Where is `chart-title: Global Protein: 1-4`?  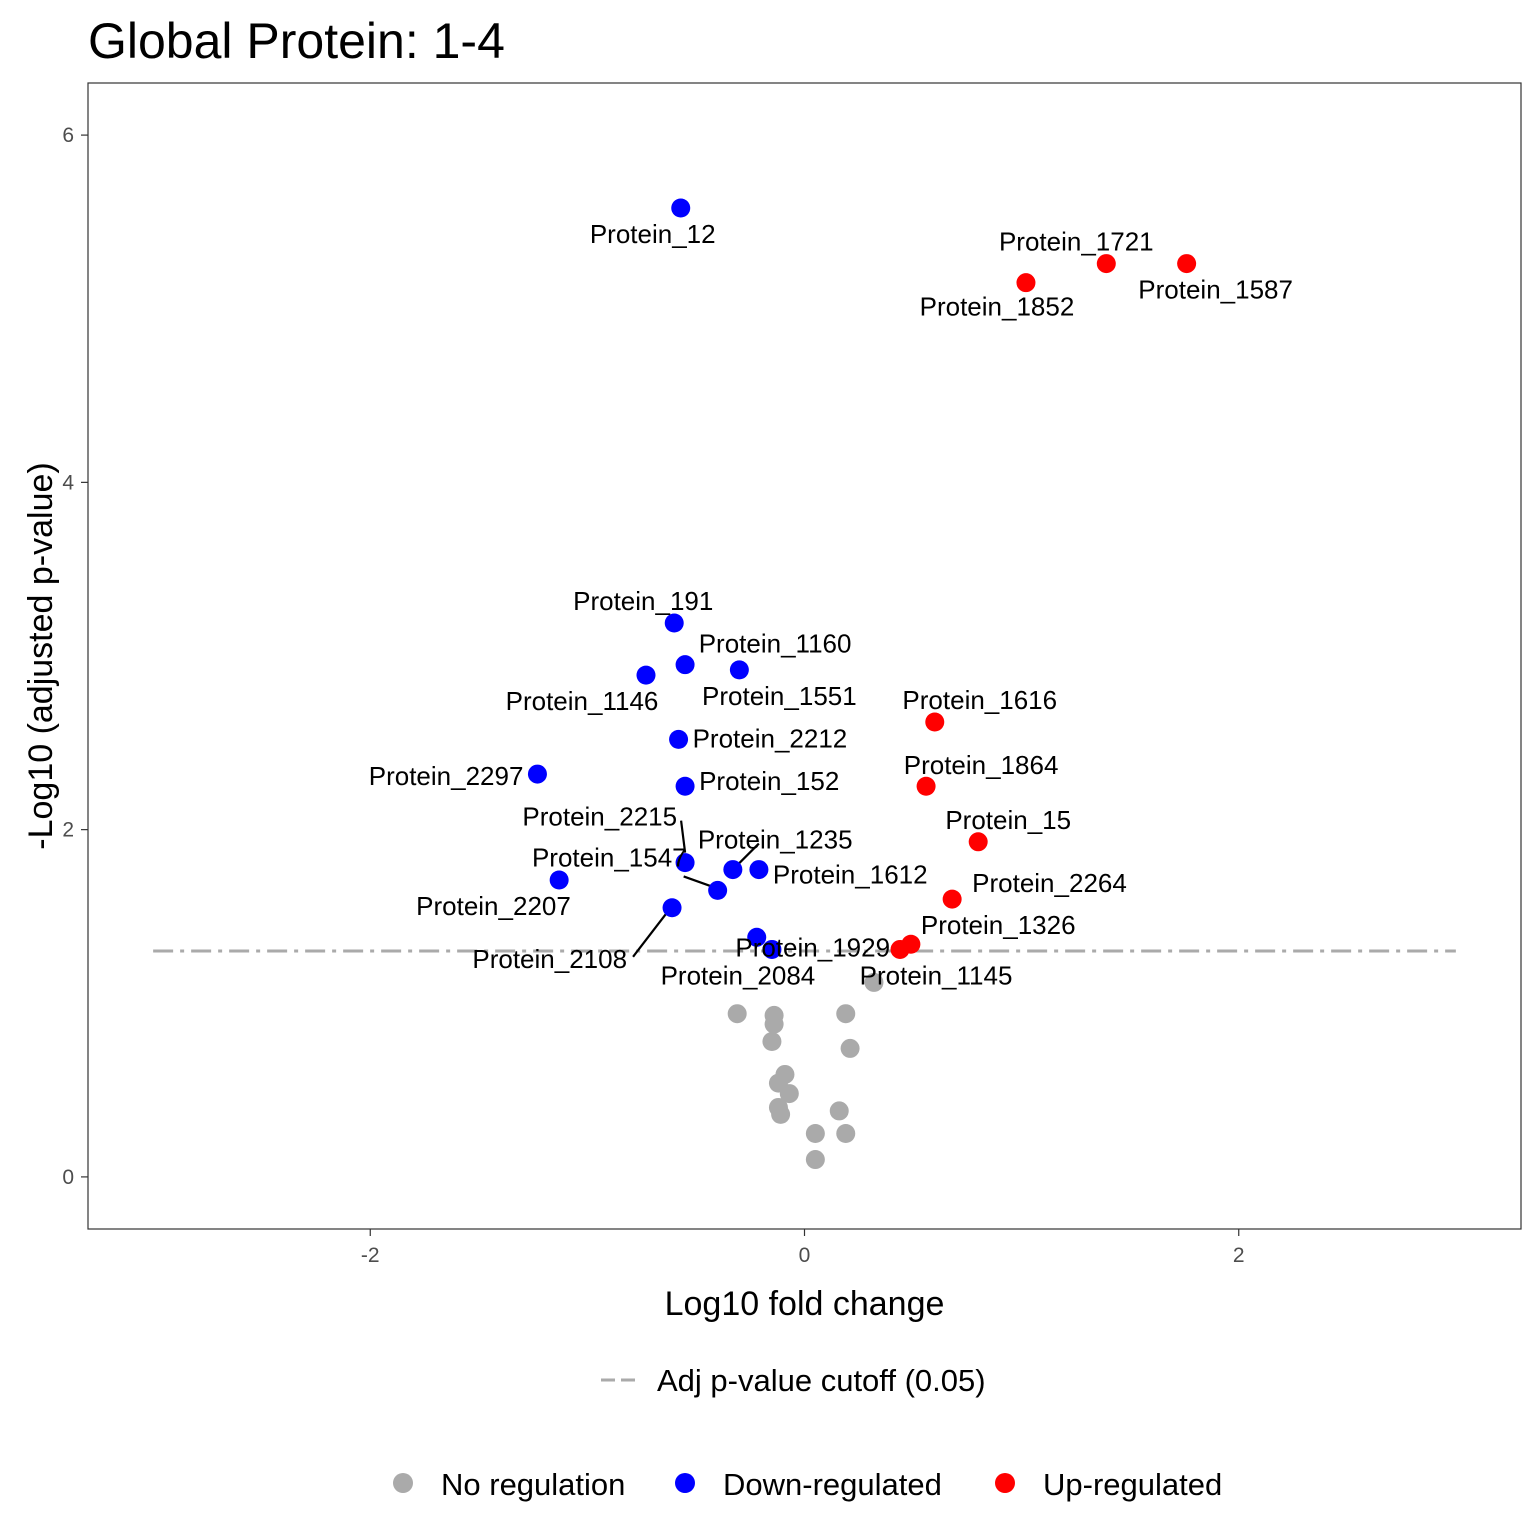
chart-title: Global Protein: 1-4 is located at coordinates (296, 41).